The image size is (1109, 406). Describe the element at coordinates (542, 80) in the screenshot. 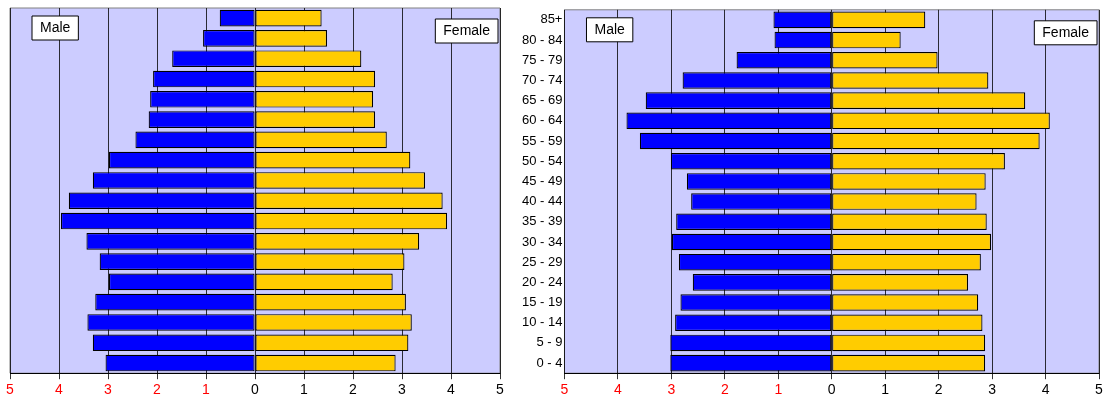

I see `y-tick-label: 70 - 74` at that location.